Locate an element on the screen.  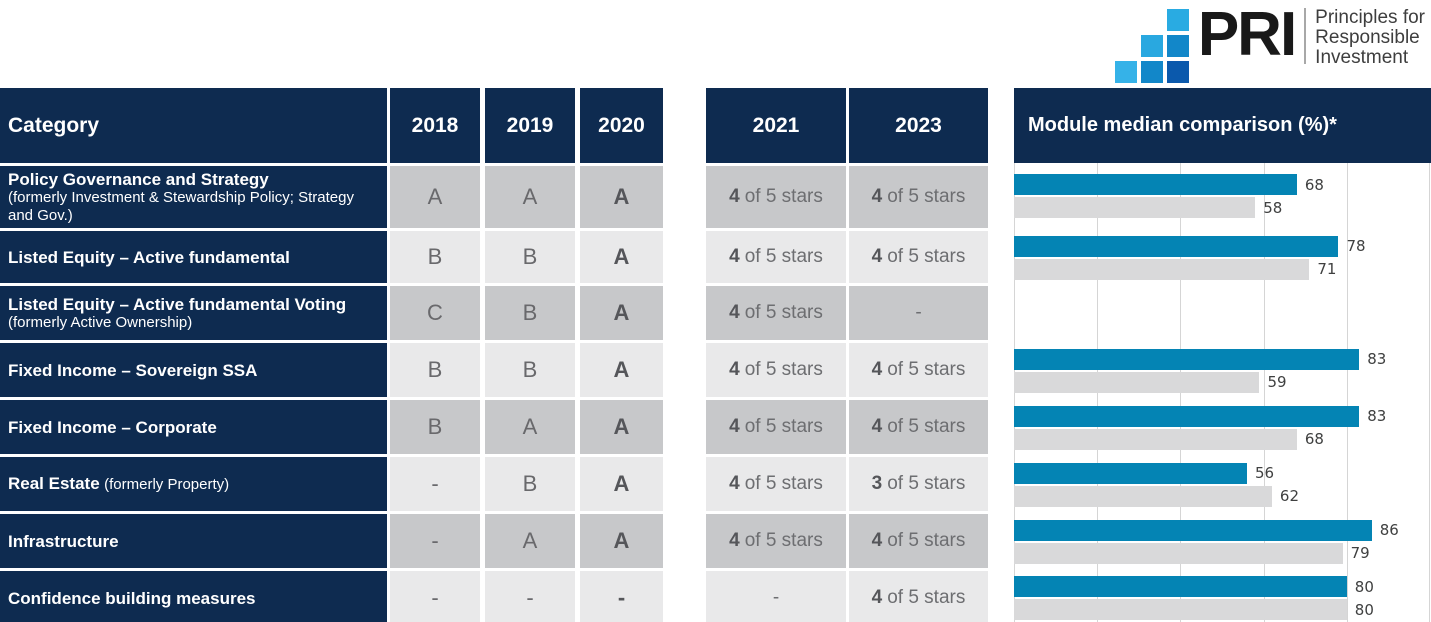
category-name: Listed Equity – Active fundamental is located at coordinates (149, 257).